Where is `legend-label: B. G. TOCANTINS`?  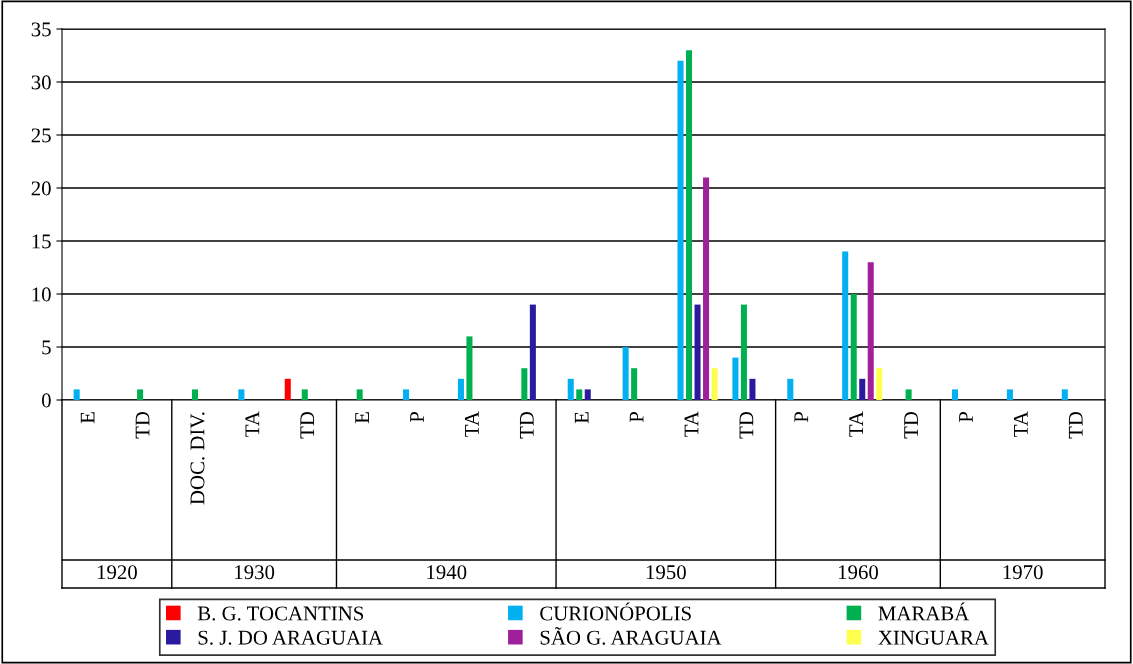 legend-label: B. G. TOCANTINS is located at coordinates (280, 613).